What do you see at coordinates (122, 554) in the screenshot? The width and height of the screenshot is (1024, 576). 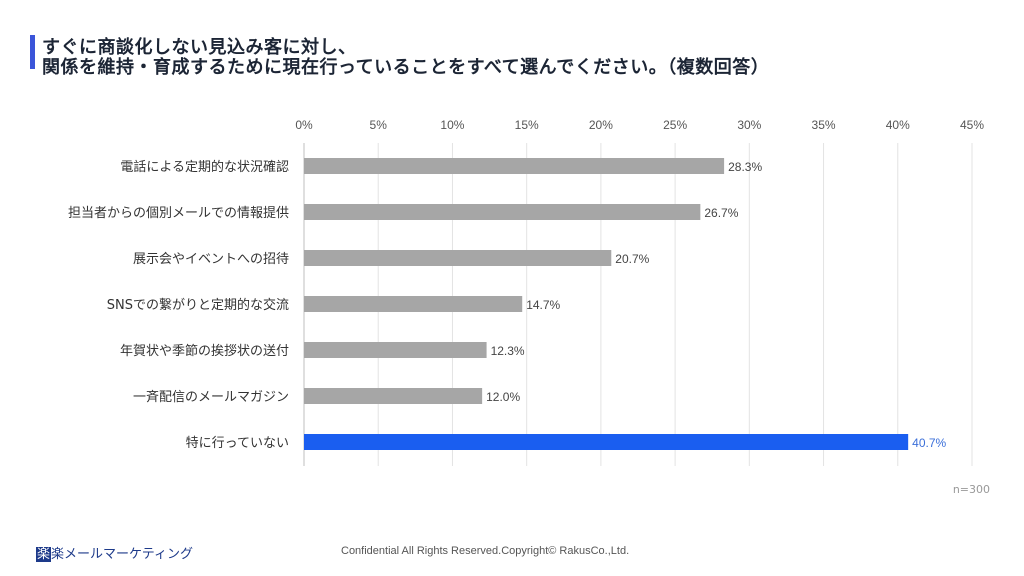 I see `logo-text: 楽メールマーケティング` at bounding box center [122, 554].